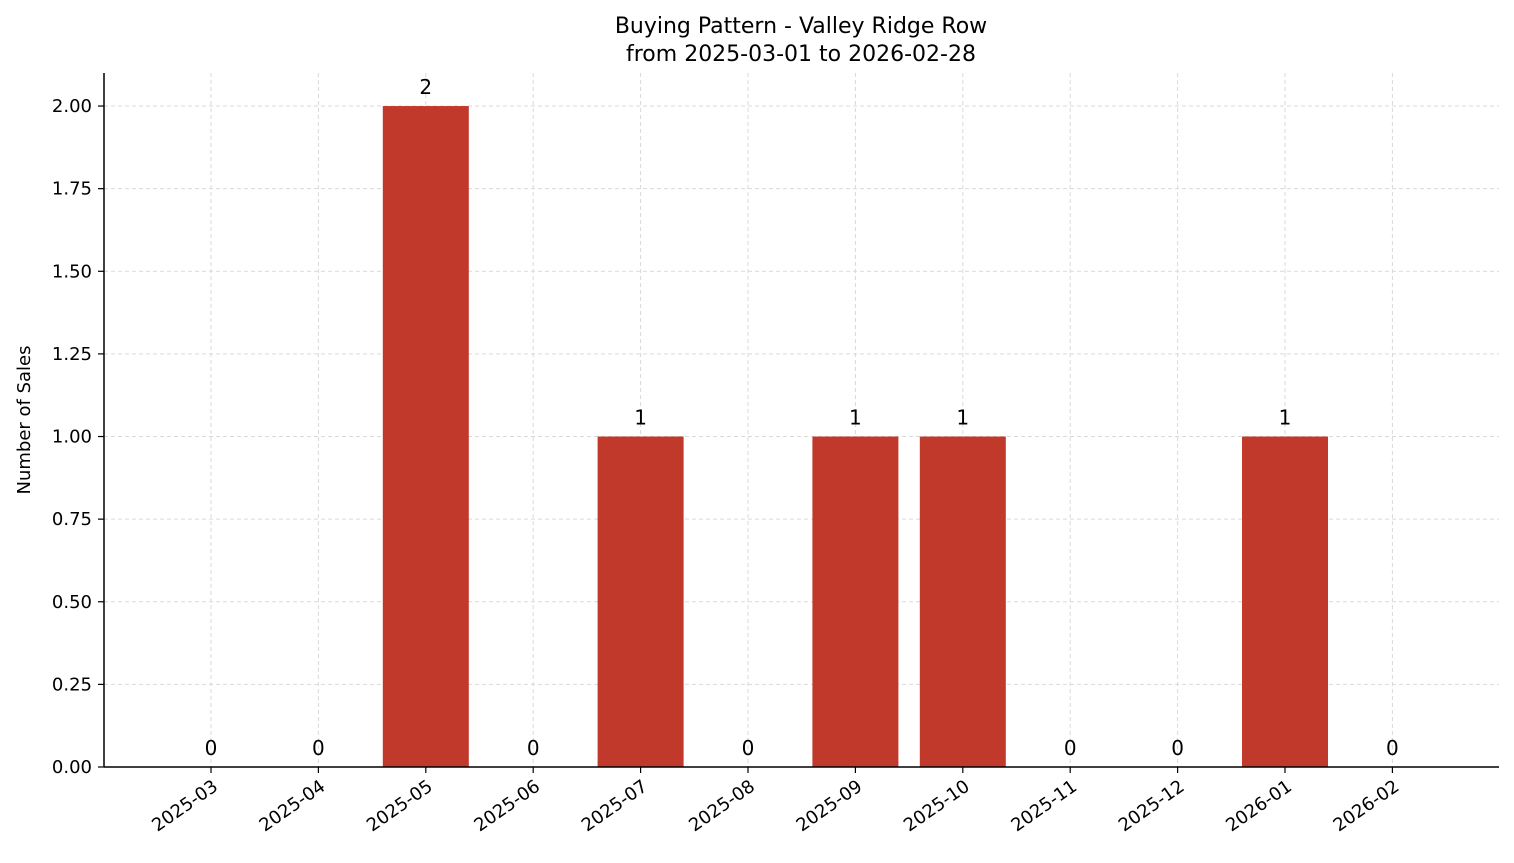  Describe the element at coordinates (72, 519) in the screenshot. I see `y-tick-label: 0.75` at that location.